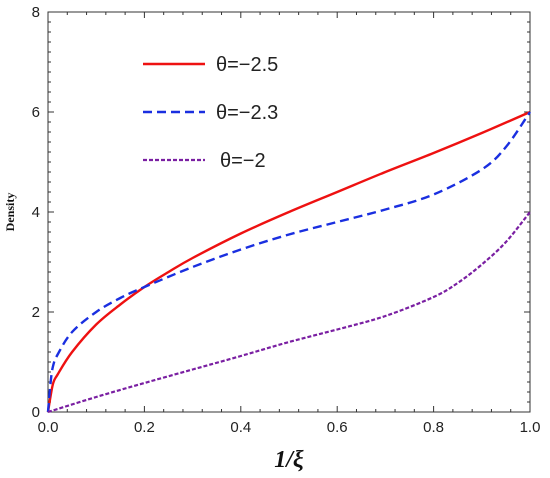  Describe the element at coordinates (243, 161) in the screenshot. I see `legend-label-2: θ=−2` at that location.